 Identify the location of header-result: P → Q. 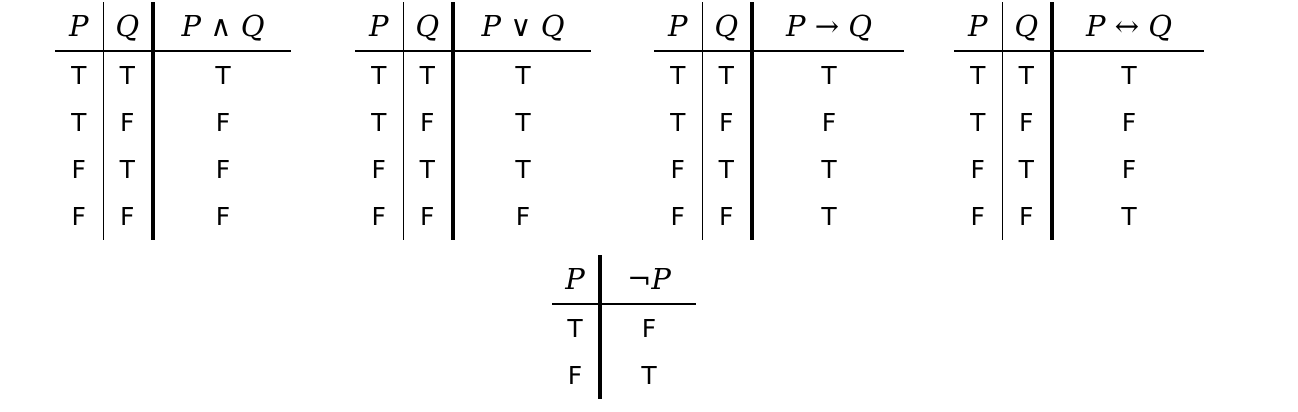
(828, 27).